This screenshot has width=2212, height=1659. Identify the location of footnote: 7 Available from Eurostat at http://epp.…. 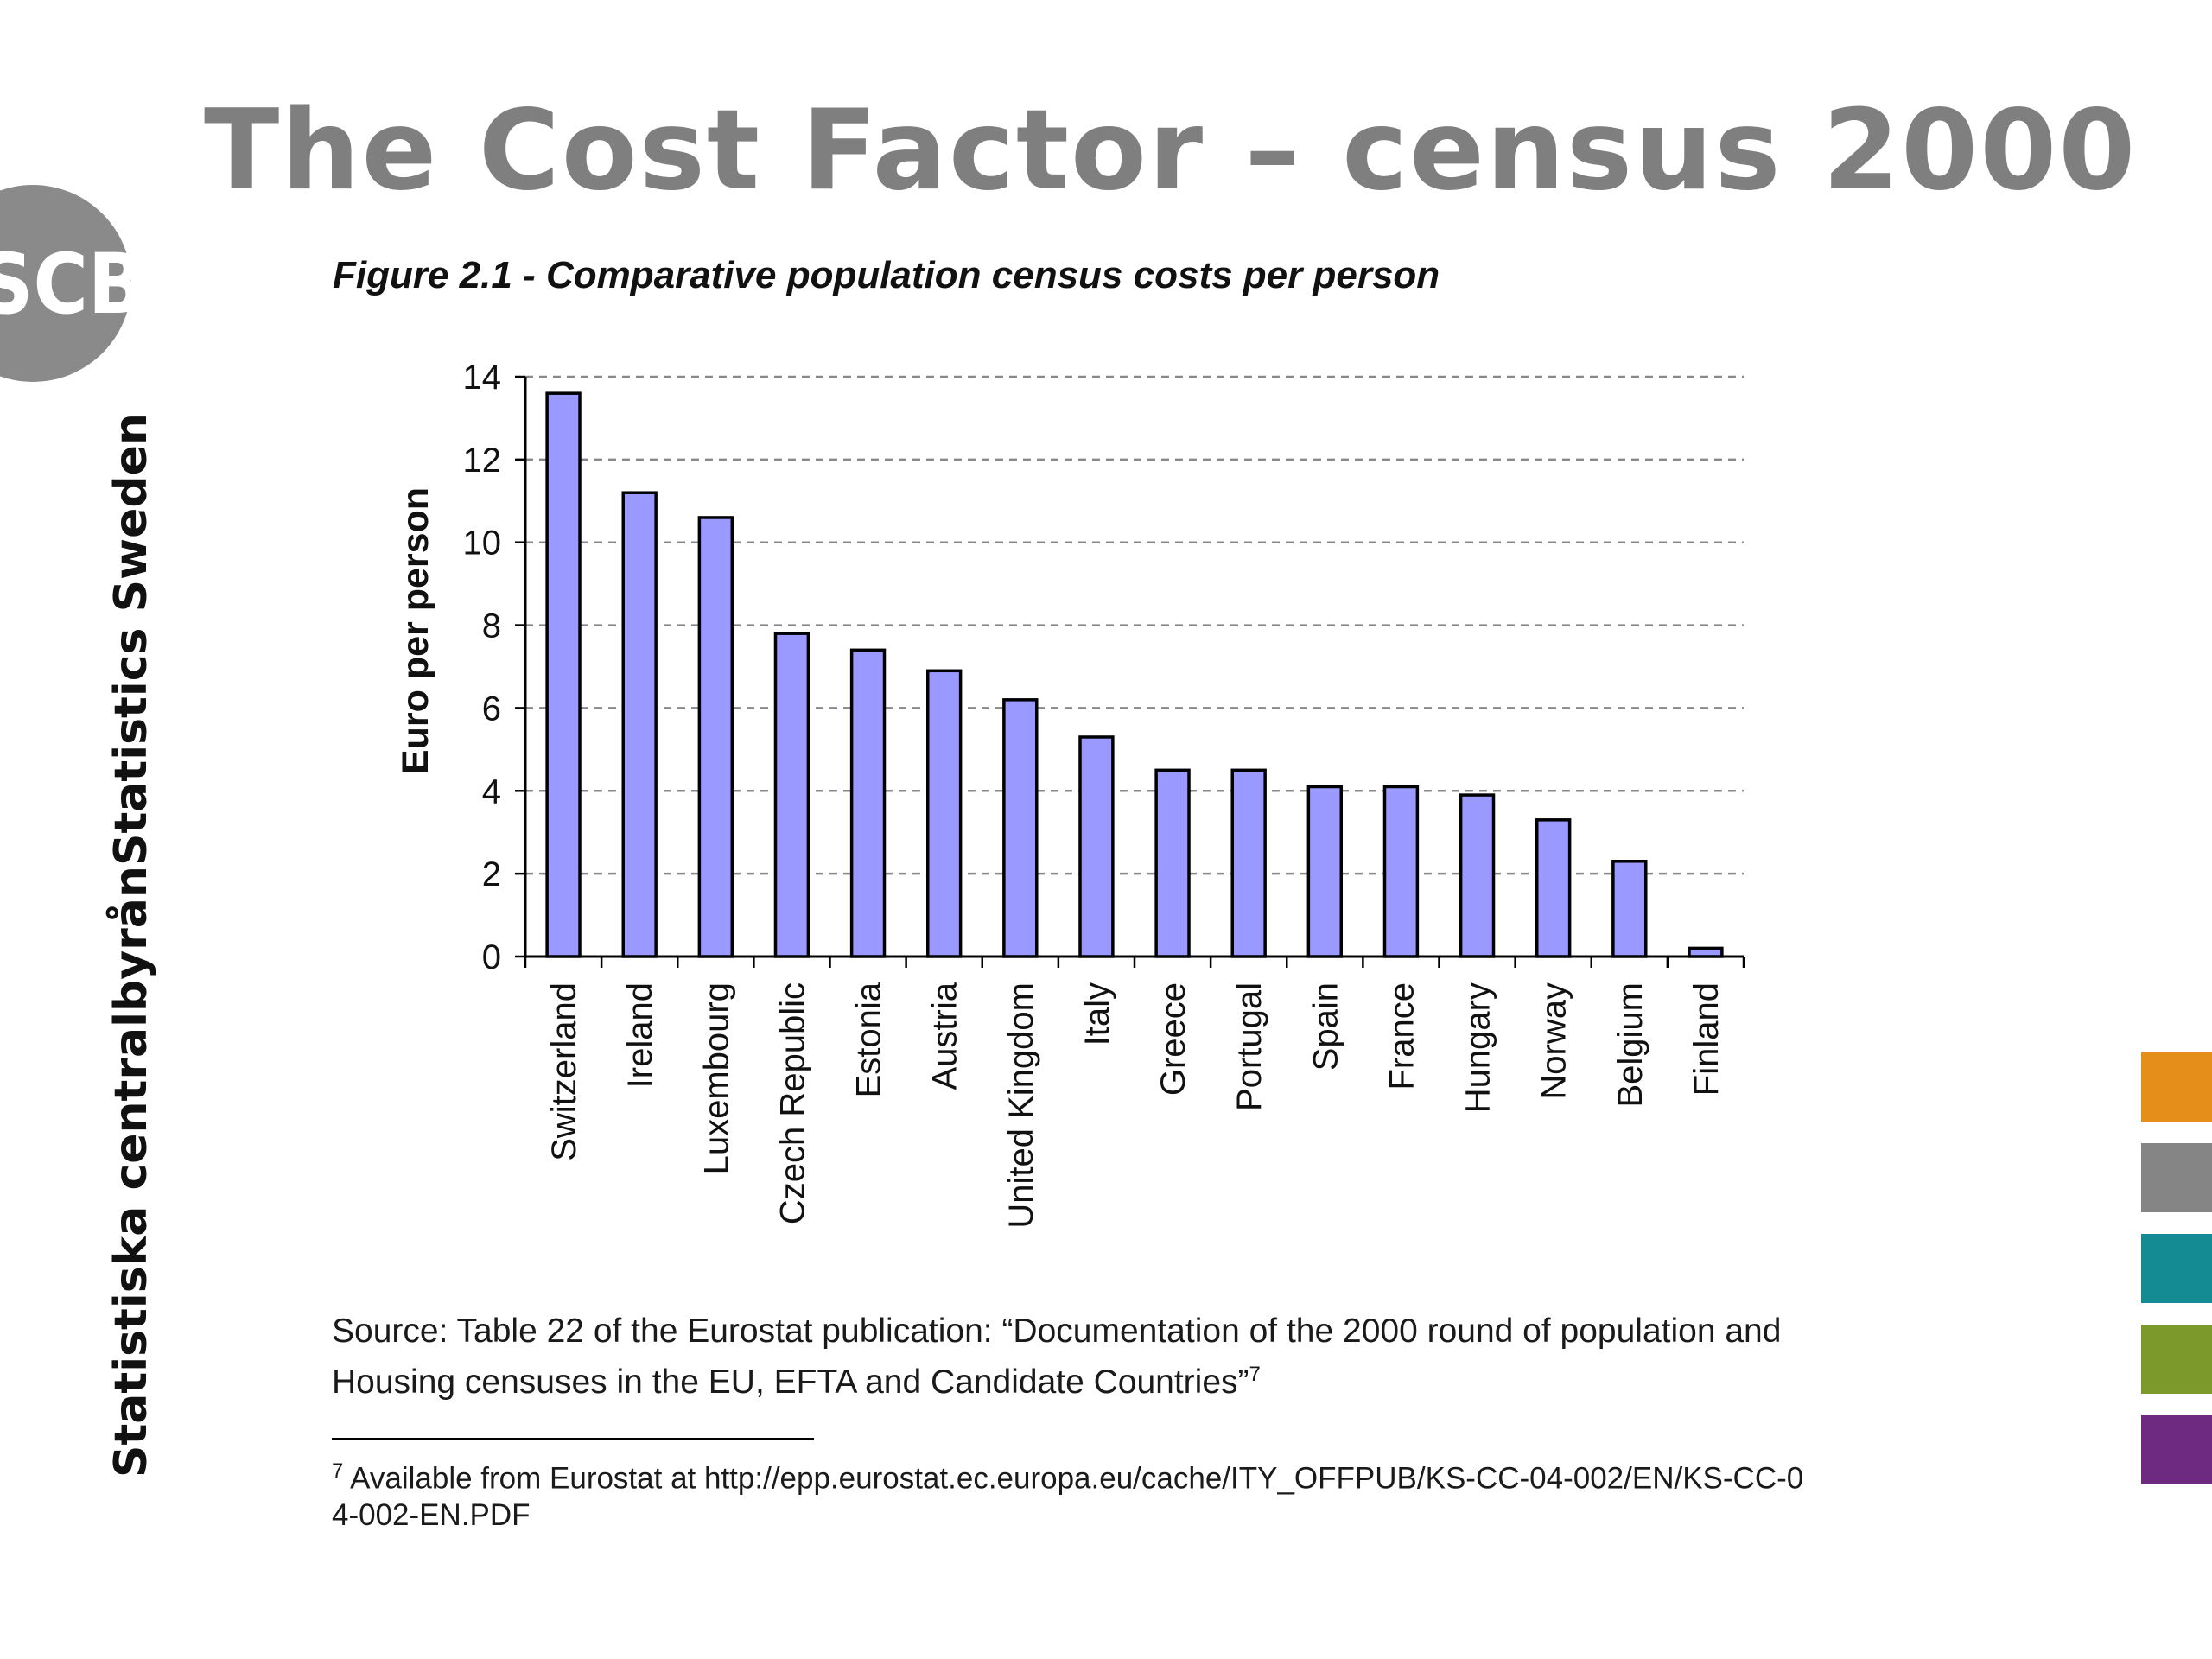
(1075, 1493).